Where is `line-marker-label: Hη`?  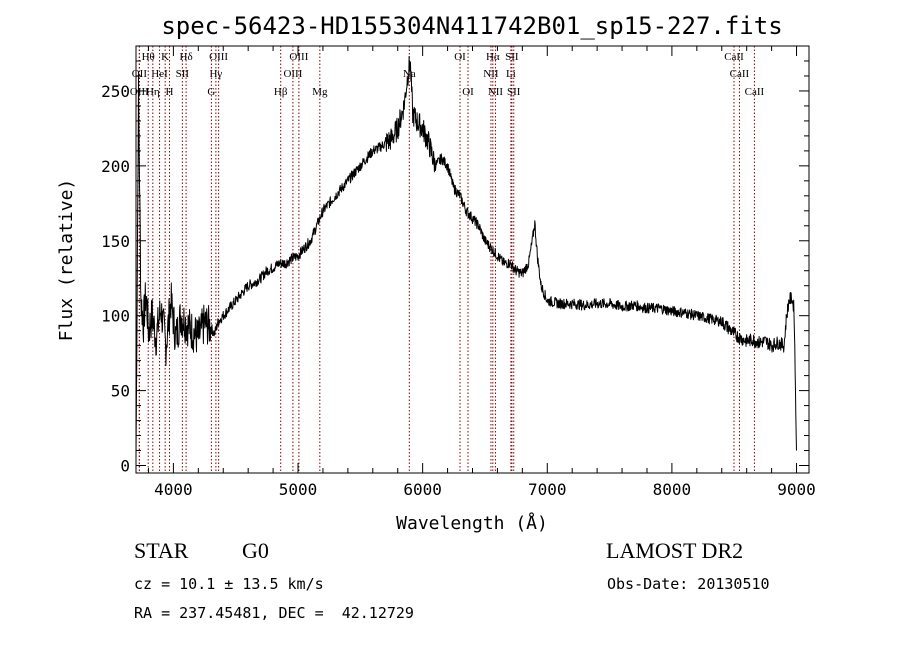
line-marker-label: Hη is located at coordinates (153, 92).